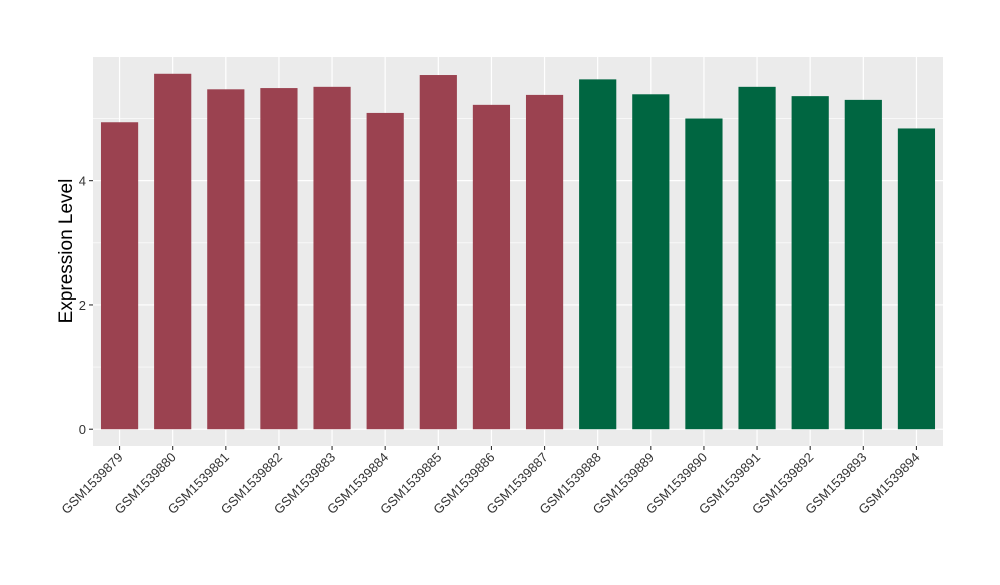  What do you see at coordinates (598, 254) in the screenshot?
I see `bar-GSM1539888` at bounding box center [598, 254].